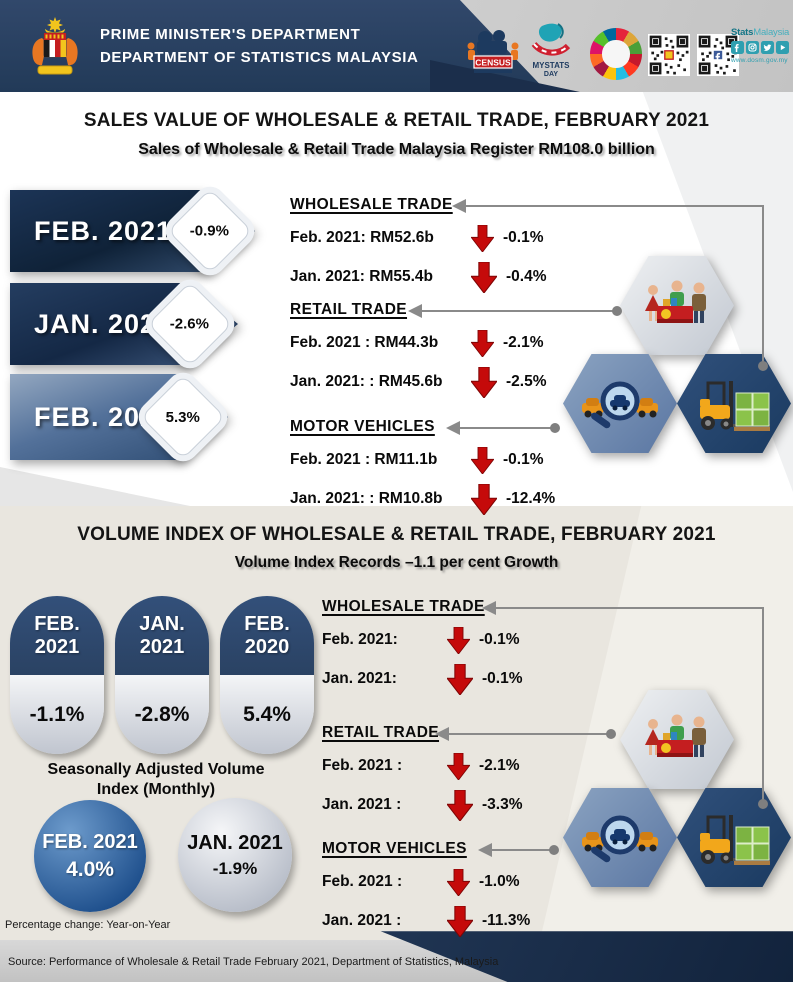 The height and width of the screenshot is (982, 793). What do you see at coordinates (782, 47) in the screenshot?
I see `youtube-icon` at bounding box center [782, 47].